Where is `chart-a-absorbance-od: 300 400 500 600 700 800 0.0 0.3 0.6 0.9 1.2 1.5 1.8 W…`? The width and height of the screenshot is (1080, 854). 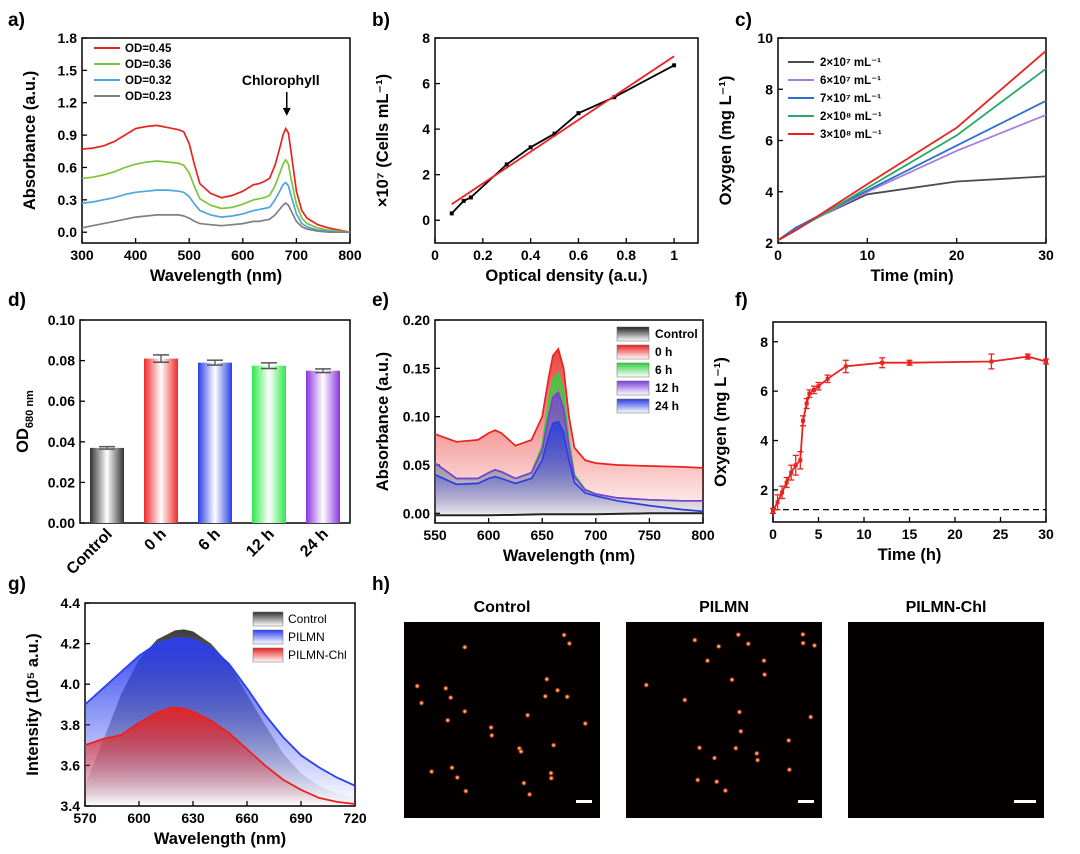 chart-a-absorbance-od: 300 400 500 600 700 800 0.0 0.3 0.6 0.9 1.2 1.5 1.8 W… is located at coordinates (191, 157).